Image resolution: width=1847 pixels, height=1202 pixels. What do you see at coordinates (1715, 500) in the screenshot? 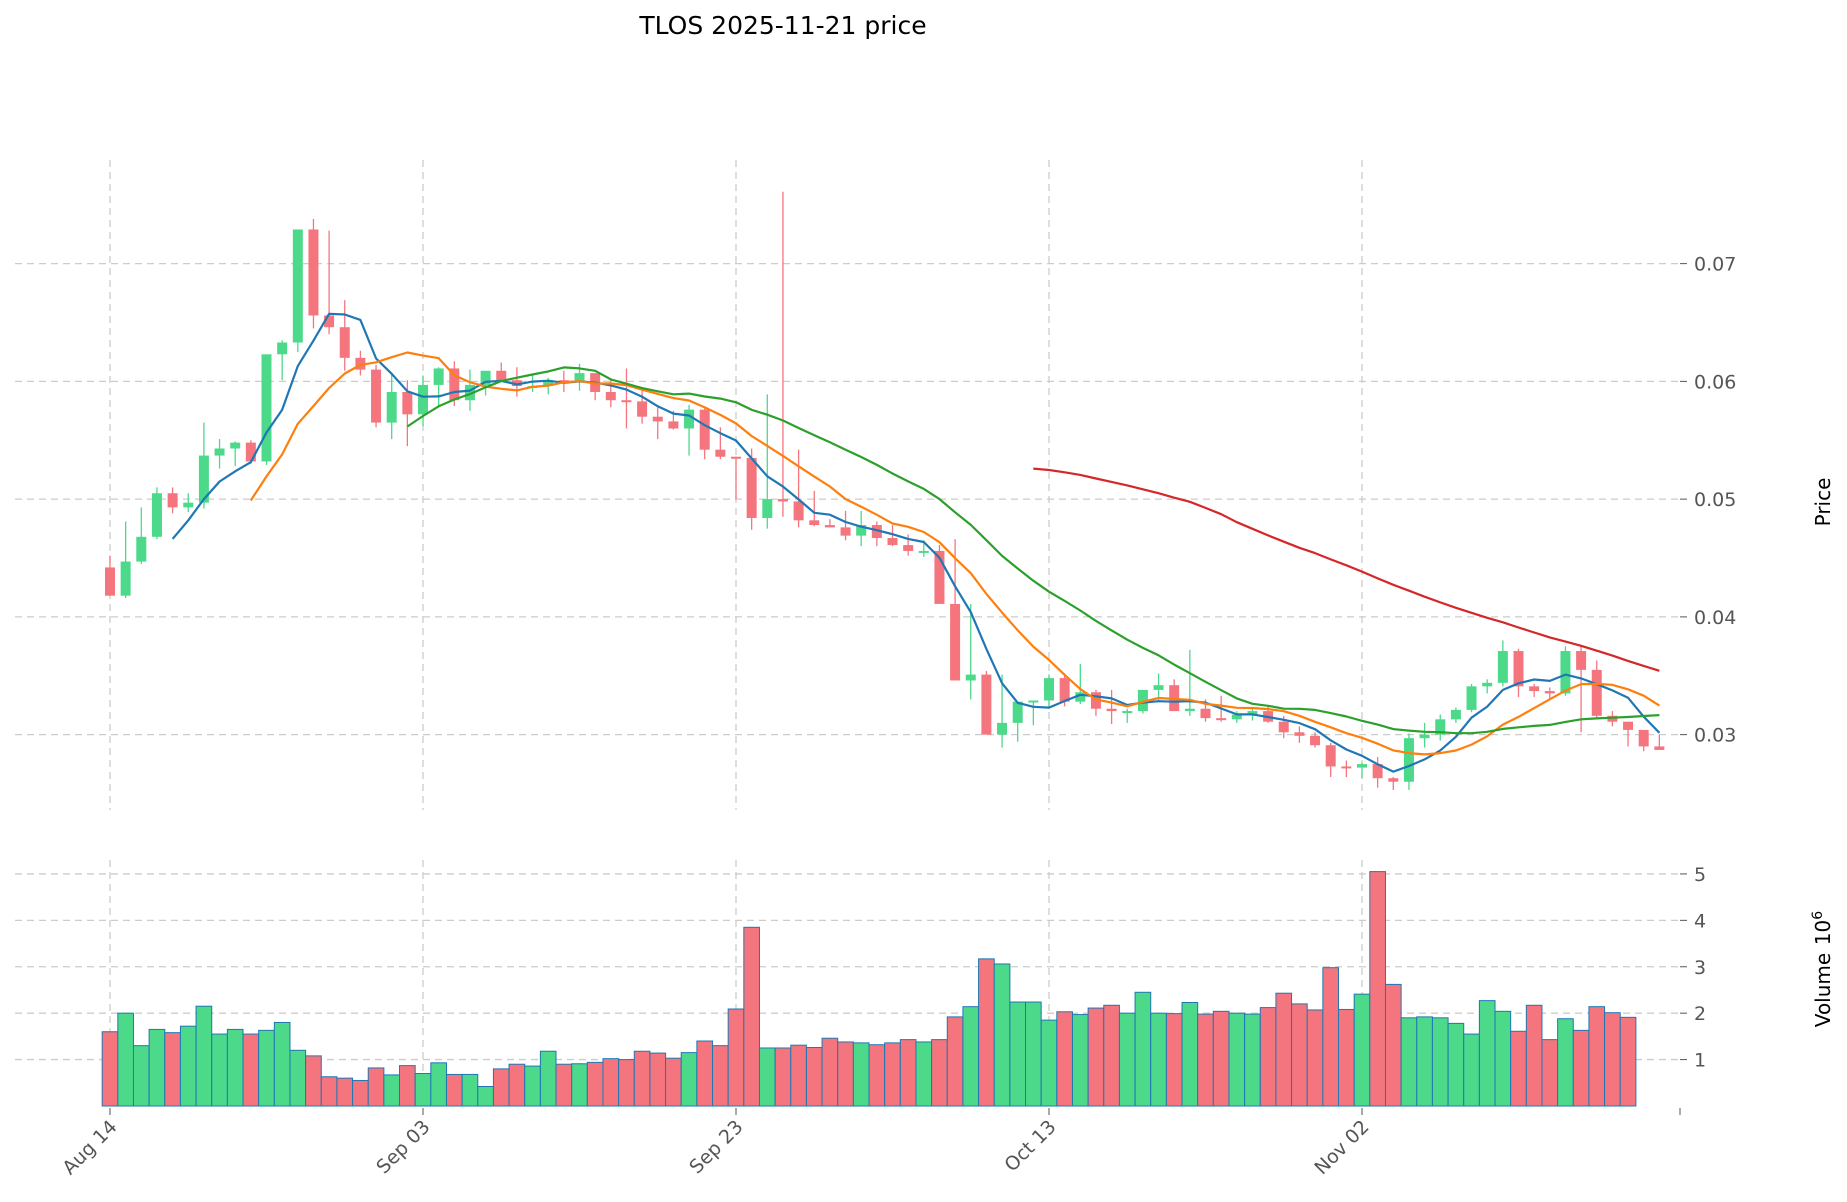
I see `price-tick-label: 0.05` at bounding box center [1715, 500].